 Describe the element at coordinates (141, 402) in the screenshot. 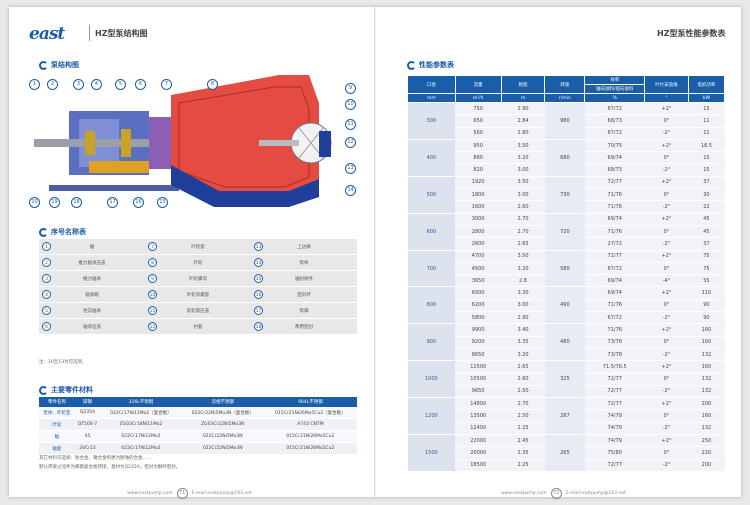

I see `materials-header: 316L不锈钢` at that location.